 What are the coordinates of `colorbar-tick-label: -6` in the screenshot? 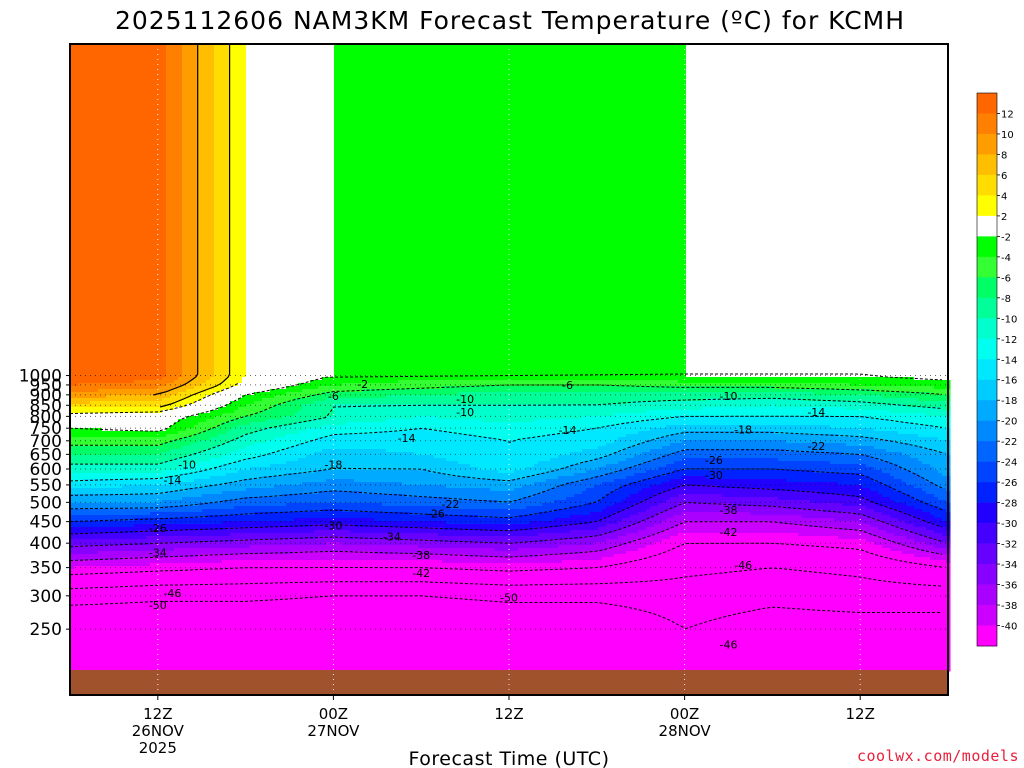 It's located at (1006, 278).